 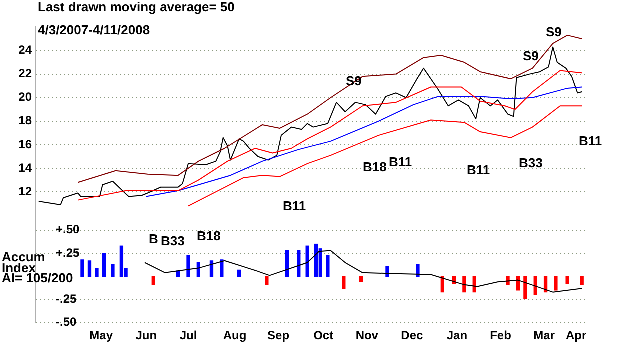 I want to click on x-tick-label: Jan, so click(x=457, y=335).